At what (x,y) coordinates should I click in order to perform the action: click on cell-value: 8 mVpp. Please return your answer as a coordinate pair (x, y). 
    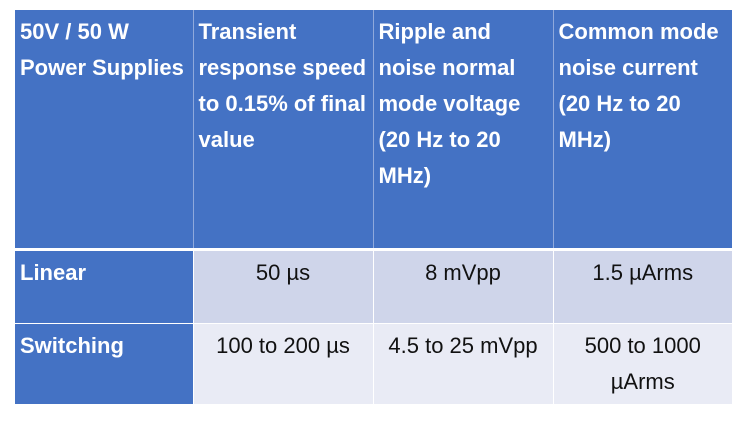
    Looking at the image, I should click on (462, 286).